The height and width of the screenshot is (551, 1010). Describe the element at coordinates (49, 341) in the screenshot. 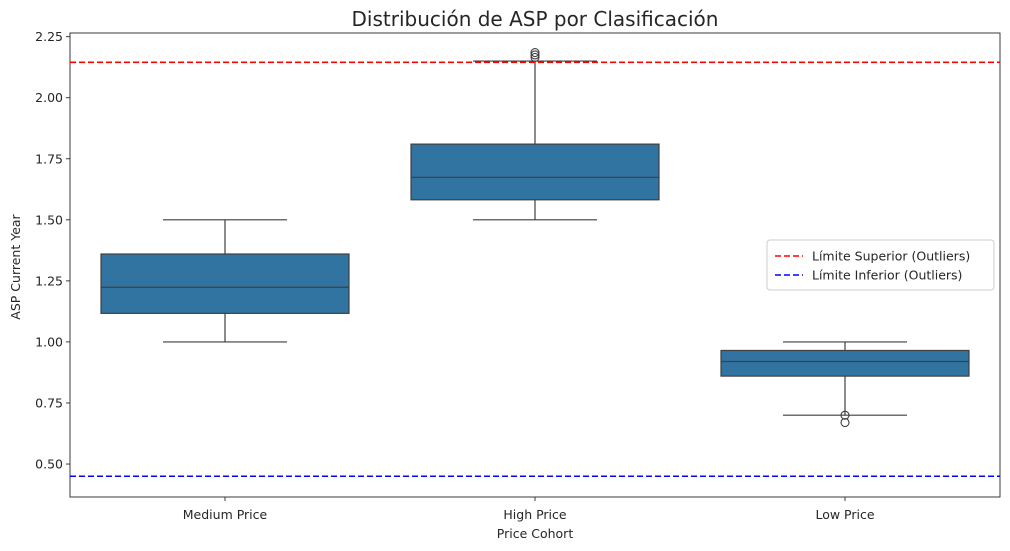

I see `y-tick-label: 1.00` at that location.